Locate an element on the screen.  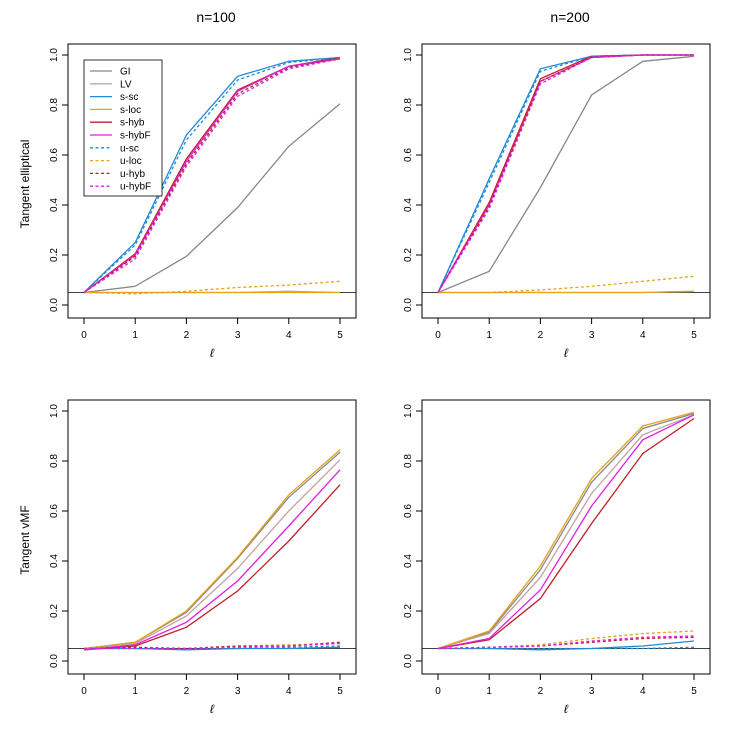
legend-label-u-hyb: u-hyb is located at coordinates (132, 174).